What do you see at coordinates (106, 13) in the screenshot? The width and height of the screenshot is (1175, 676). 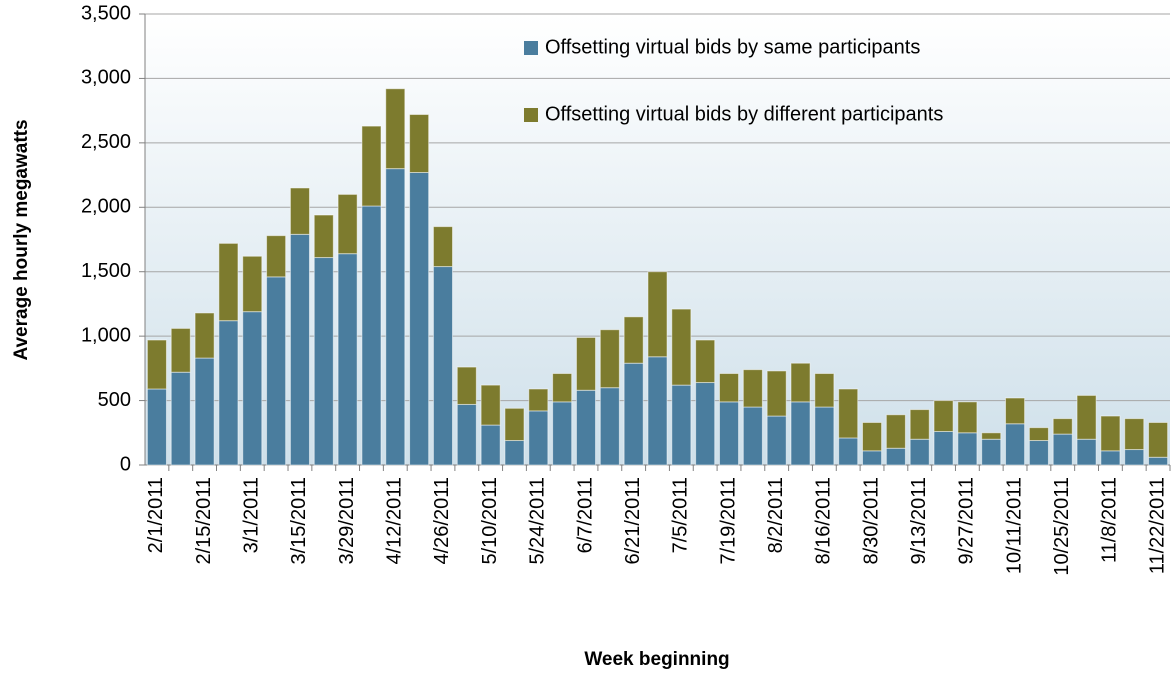 I see `y-tick-label: 3,500` at bounding box center [106, 13].